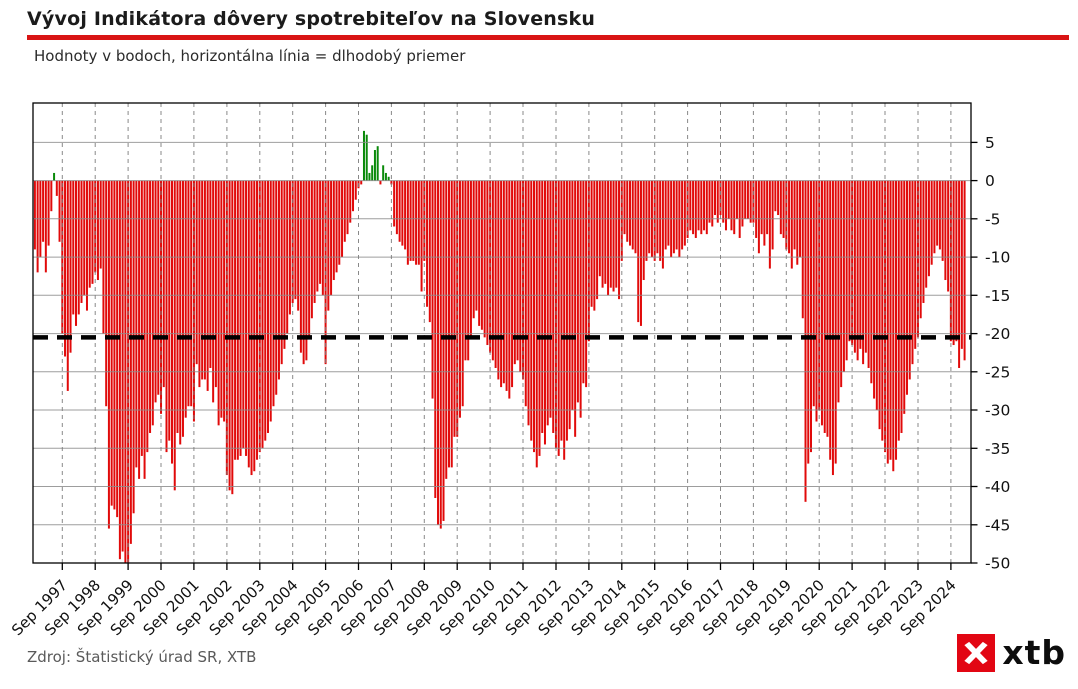 This screenshot has height=689, width=1078. What do you see at coordinates (997, 372) in the screenshot?
I see `svg-text: -25` at bounding box center [997, 372].